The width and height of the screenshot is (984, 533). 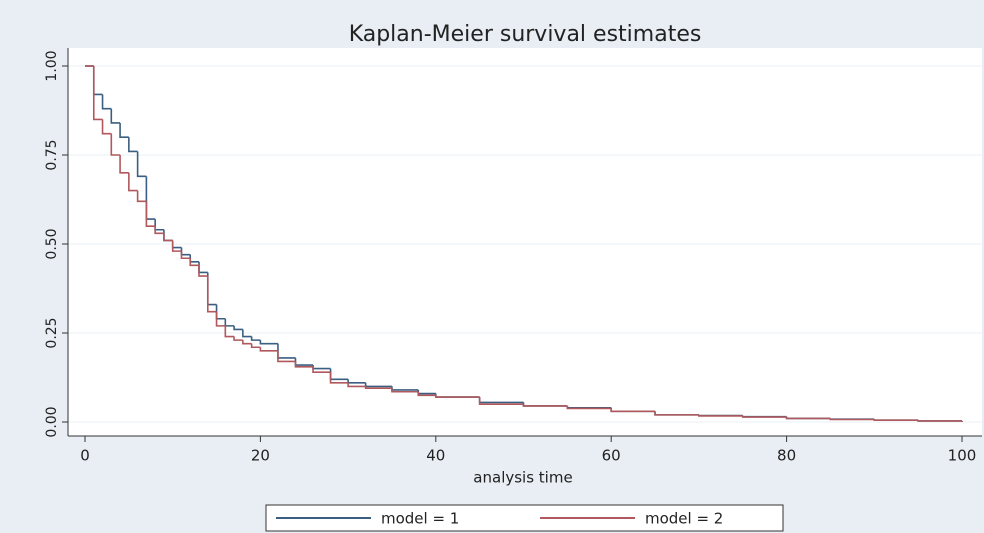 I want to click on legend-label: model = 1, so click(x=420, y=519).